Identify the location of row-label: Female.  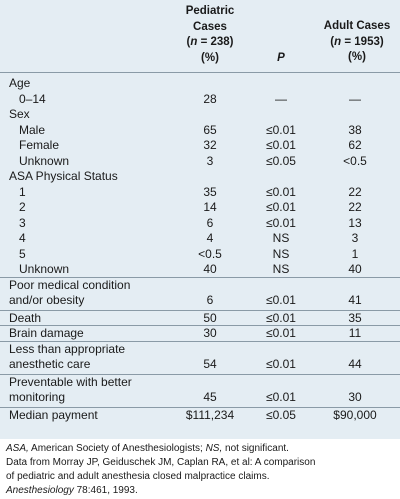
(39, 145).